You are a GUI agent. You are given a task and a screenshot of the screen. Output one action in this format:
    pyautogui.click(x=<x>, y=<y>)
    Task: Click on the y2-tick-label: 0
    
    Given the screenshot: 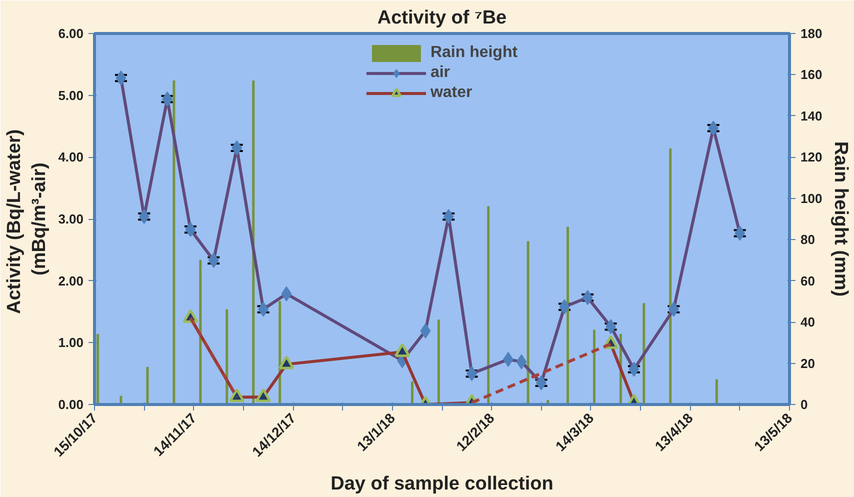 What is the action you would take?
    pyautogui.click(x=804, y=404)
    